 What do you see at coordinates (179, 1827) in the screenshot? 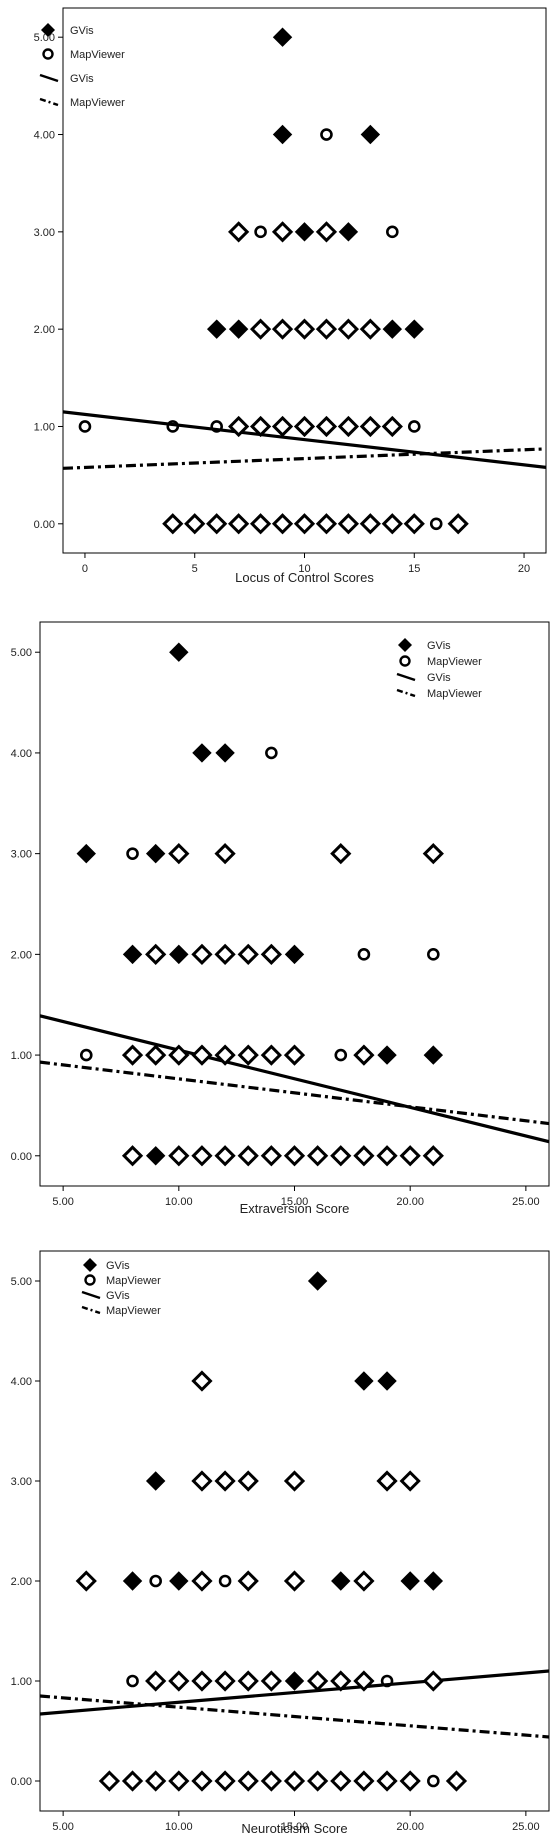
I see `x-tick-label: 10.00` at bounding box center [179, 1827].